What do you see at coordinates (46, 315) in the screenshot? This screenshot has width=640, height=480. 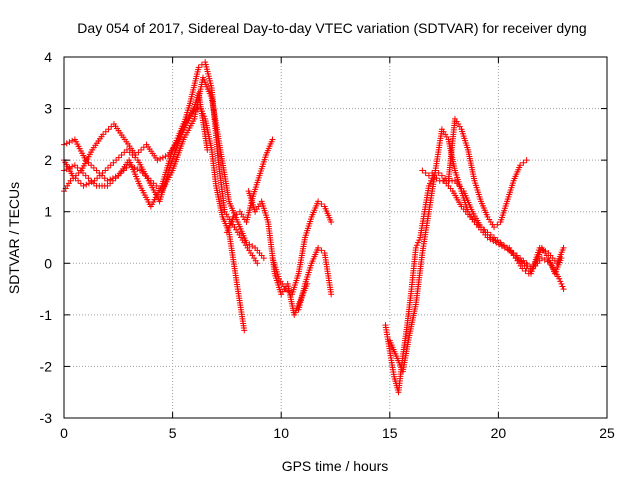 I see `y-tick-label: -1` at bounding box center [46, 315].